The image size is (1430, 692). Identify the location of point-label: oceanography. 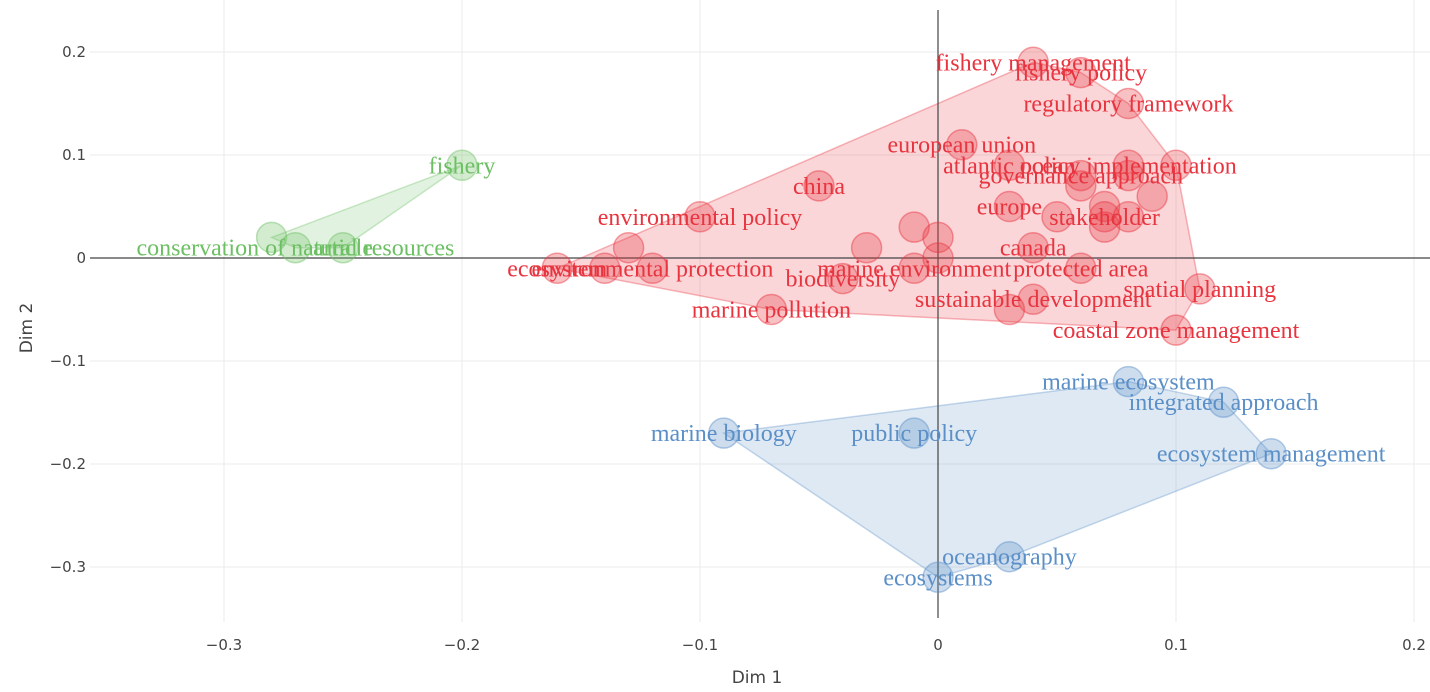
(1009, 558).